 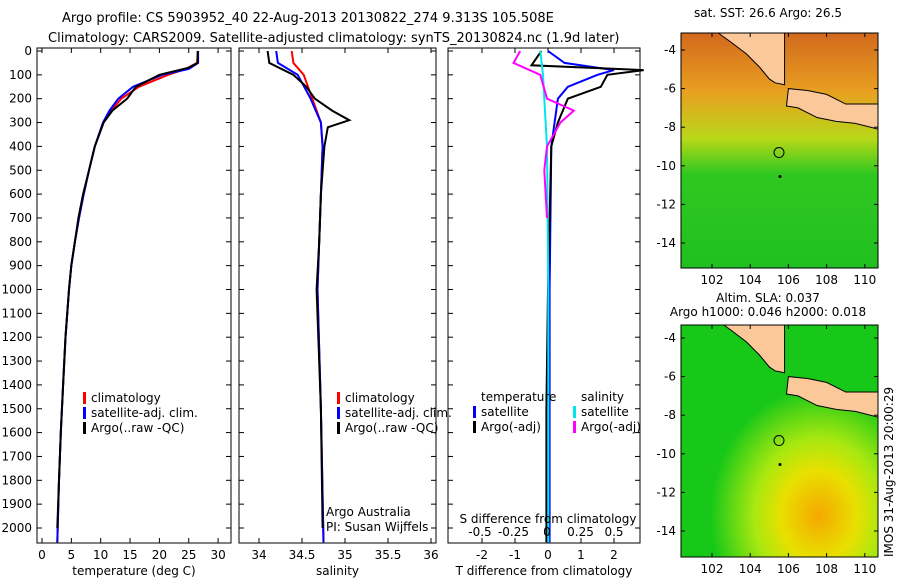 I want to click on y-tick-label: 900, so click(x=20, y=266).